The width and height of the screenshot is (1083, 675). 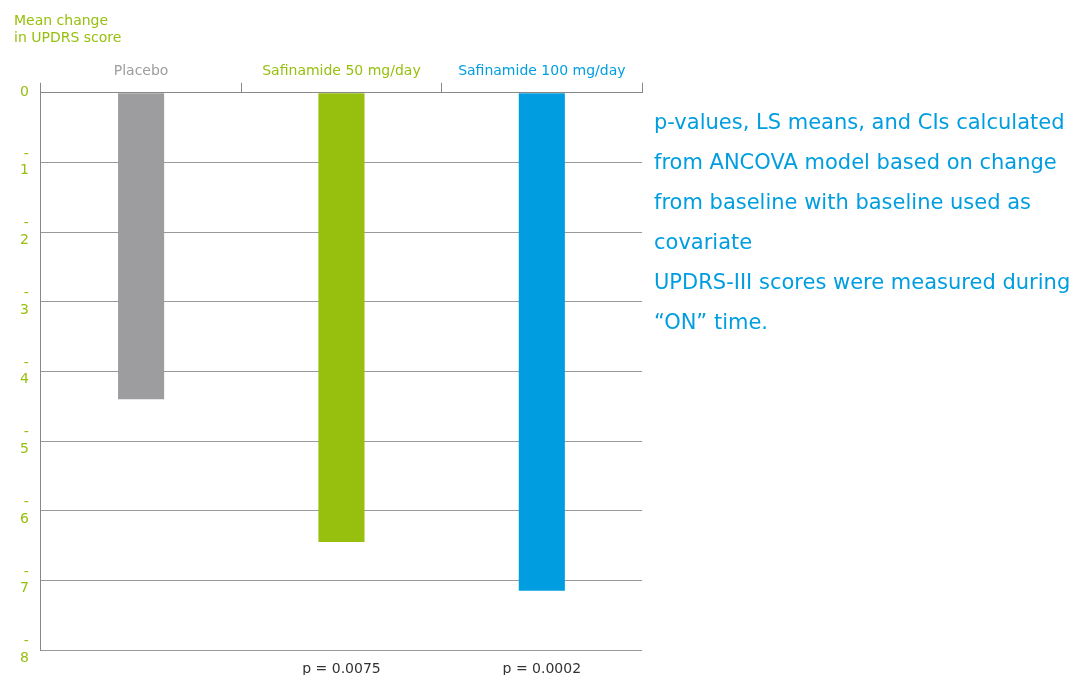 What do you see at coordinates (24, 440) in the screenshot?
I see `y-tick-label: - 5` at bounding box center [24, 440].